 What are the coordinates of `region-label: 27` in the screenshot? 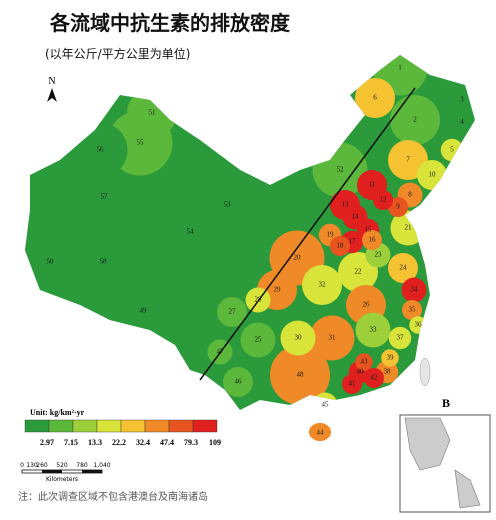 It's located at (233, 312).